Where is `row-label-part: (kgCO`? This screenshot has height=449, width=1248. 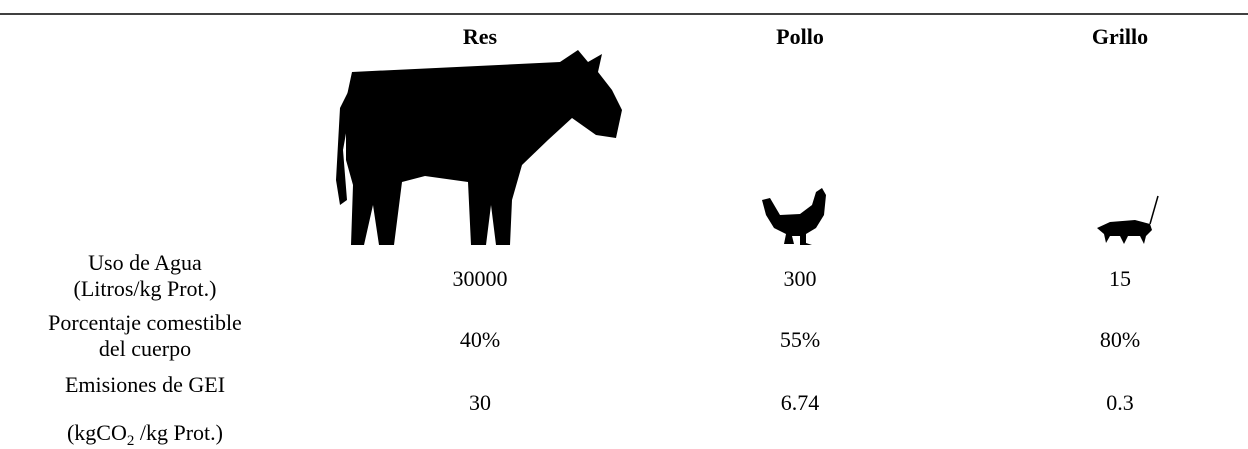
row-label-part: (kgCO is located at coordinates (97, 432).